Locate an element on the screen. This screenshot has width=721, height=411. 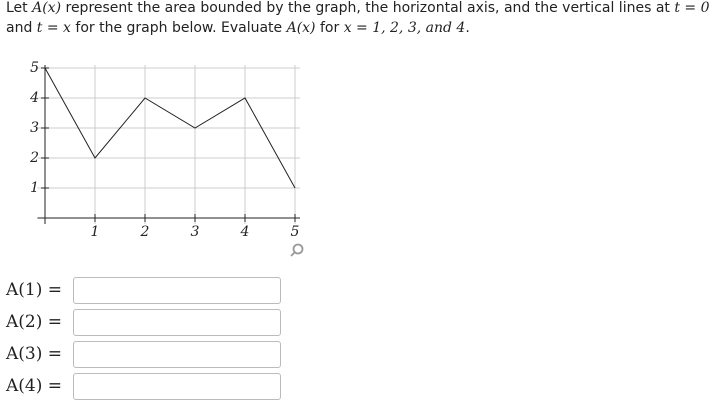
y-tick-label: 1 is located at coordinates (34, 188).